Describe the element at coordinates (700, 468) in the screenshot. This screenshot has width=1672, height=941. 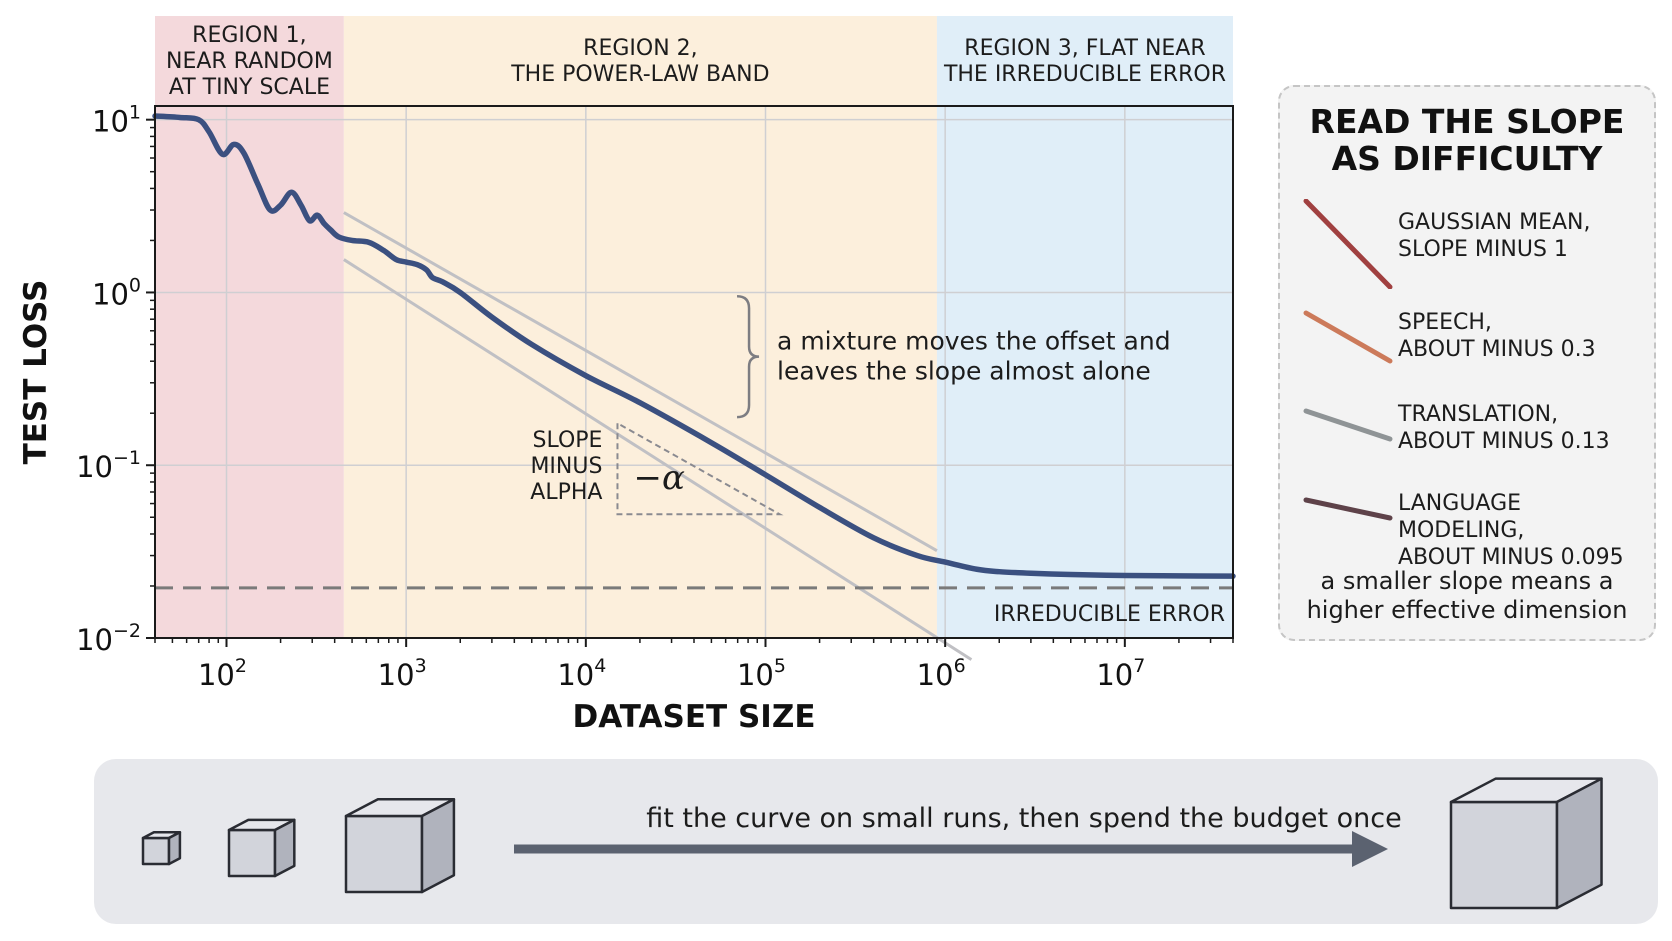
I see `slope-triangle` at that location.